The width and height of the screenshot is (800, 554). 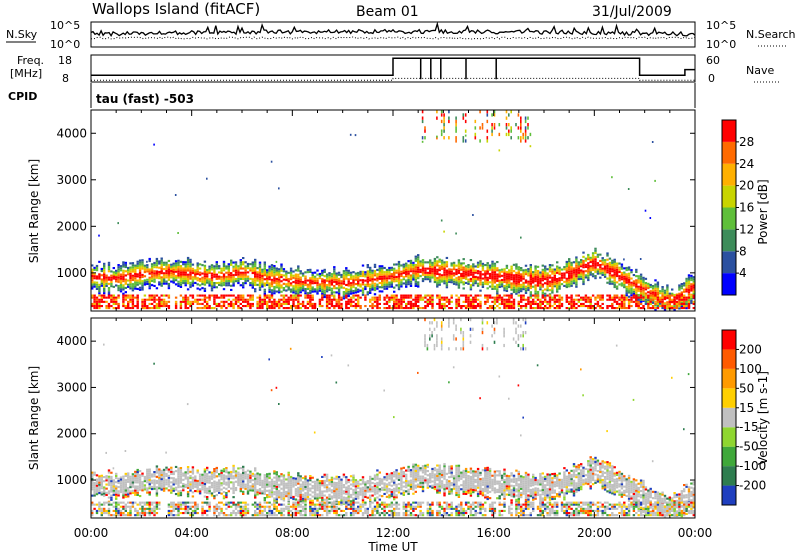 What do you see at coordinates (771, 34) in the screenshot?
I see `nsearch-label: N.Search` at bounding box center [771, 34].